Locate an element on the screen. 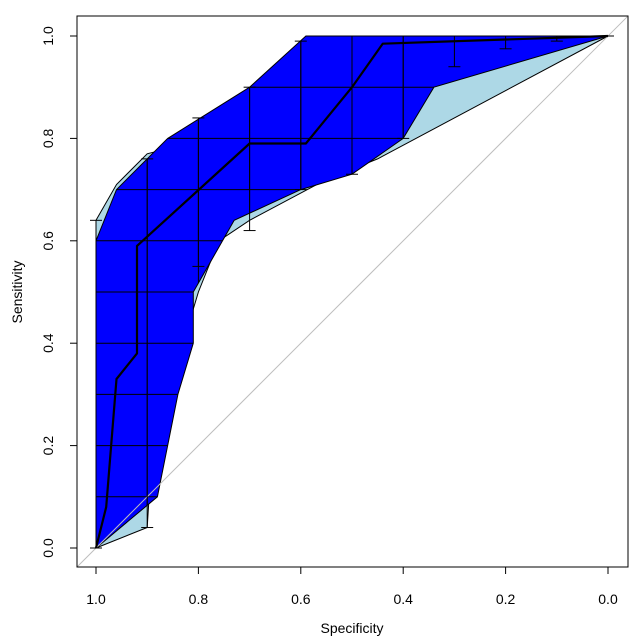 The image size is (637, 641). x-tick-label: 0.6 is located at coordinates (301, 599).